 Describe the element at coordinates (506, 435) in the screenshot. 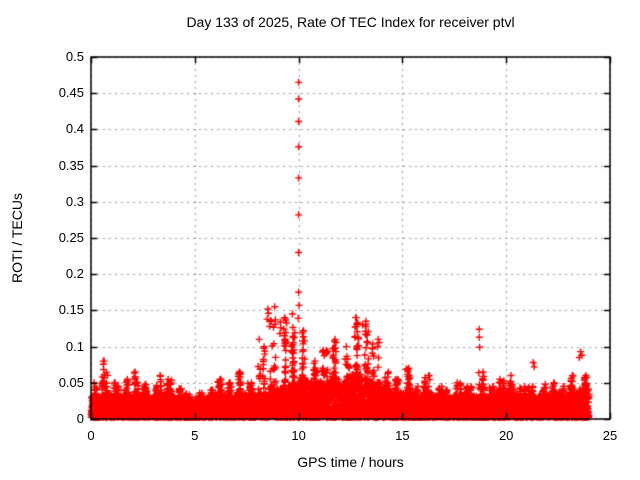

I see `x-tick-label: 20` at that location.